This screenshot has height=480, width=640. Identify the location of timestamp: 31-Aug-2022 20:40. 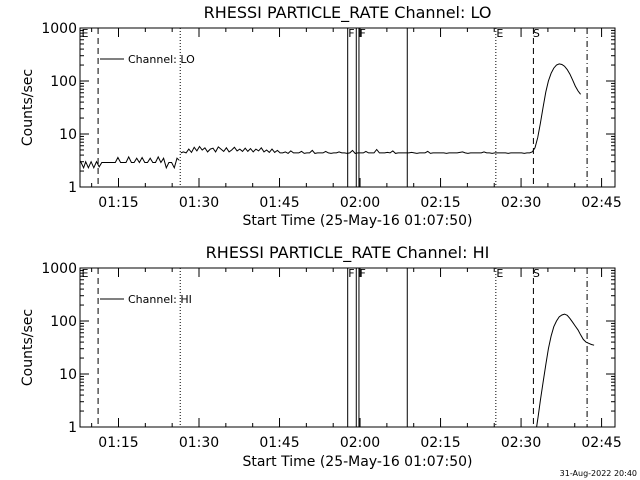
(598, 473).